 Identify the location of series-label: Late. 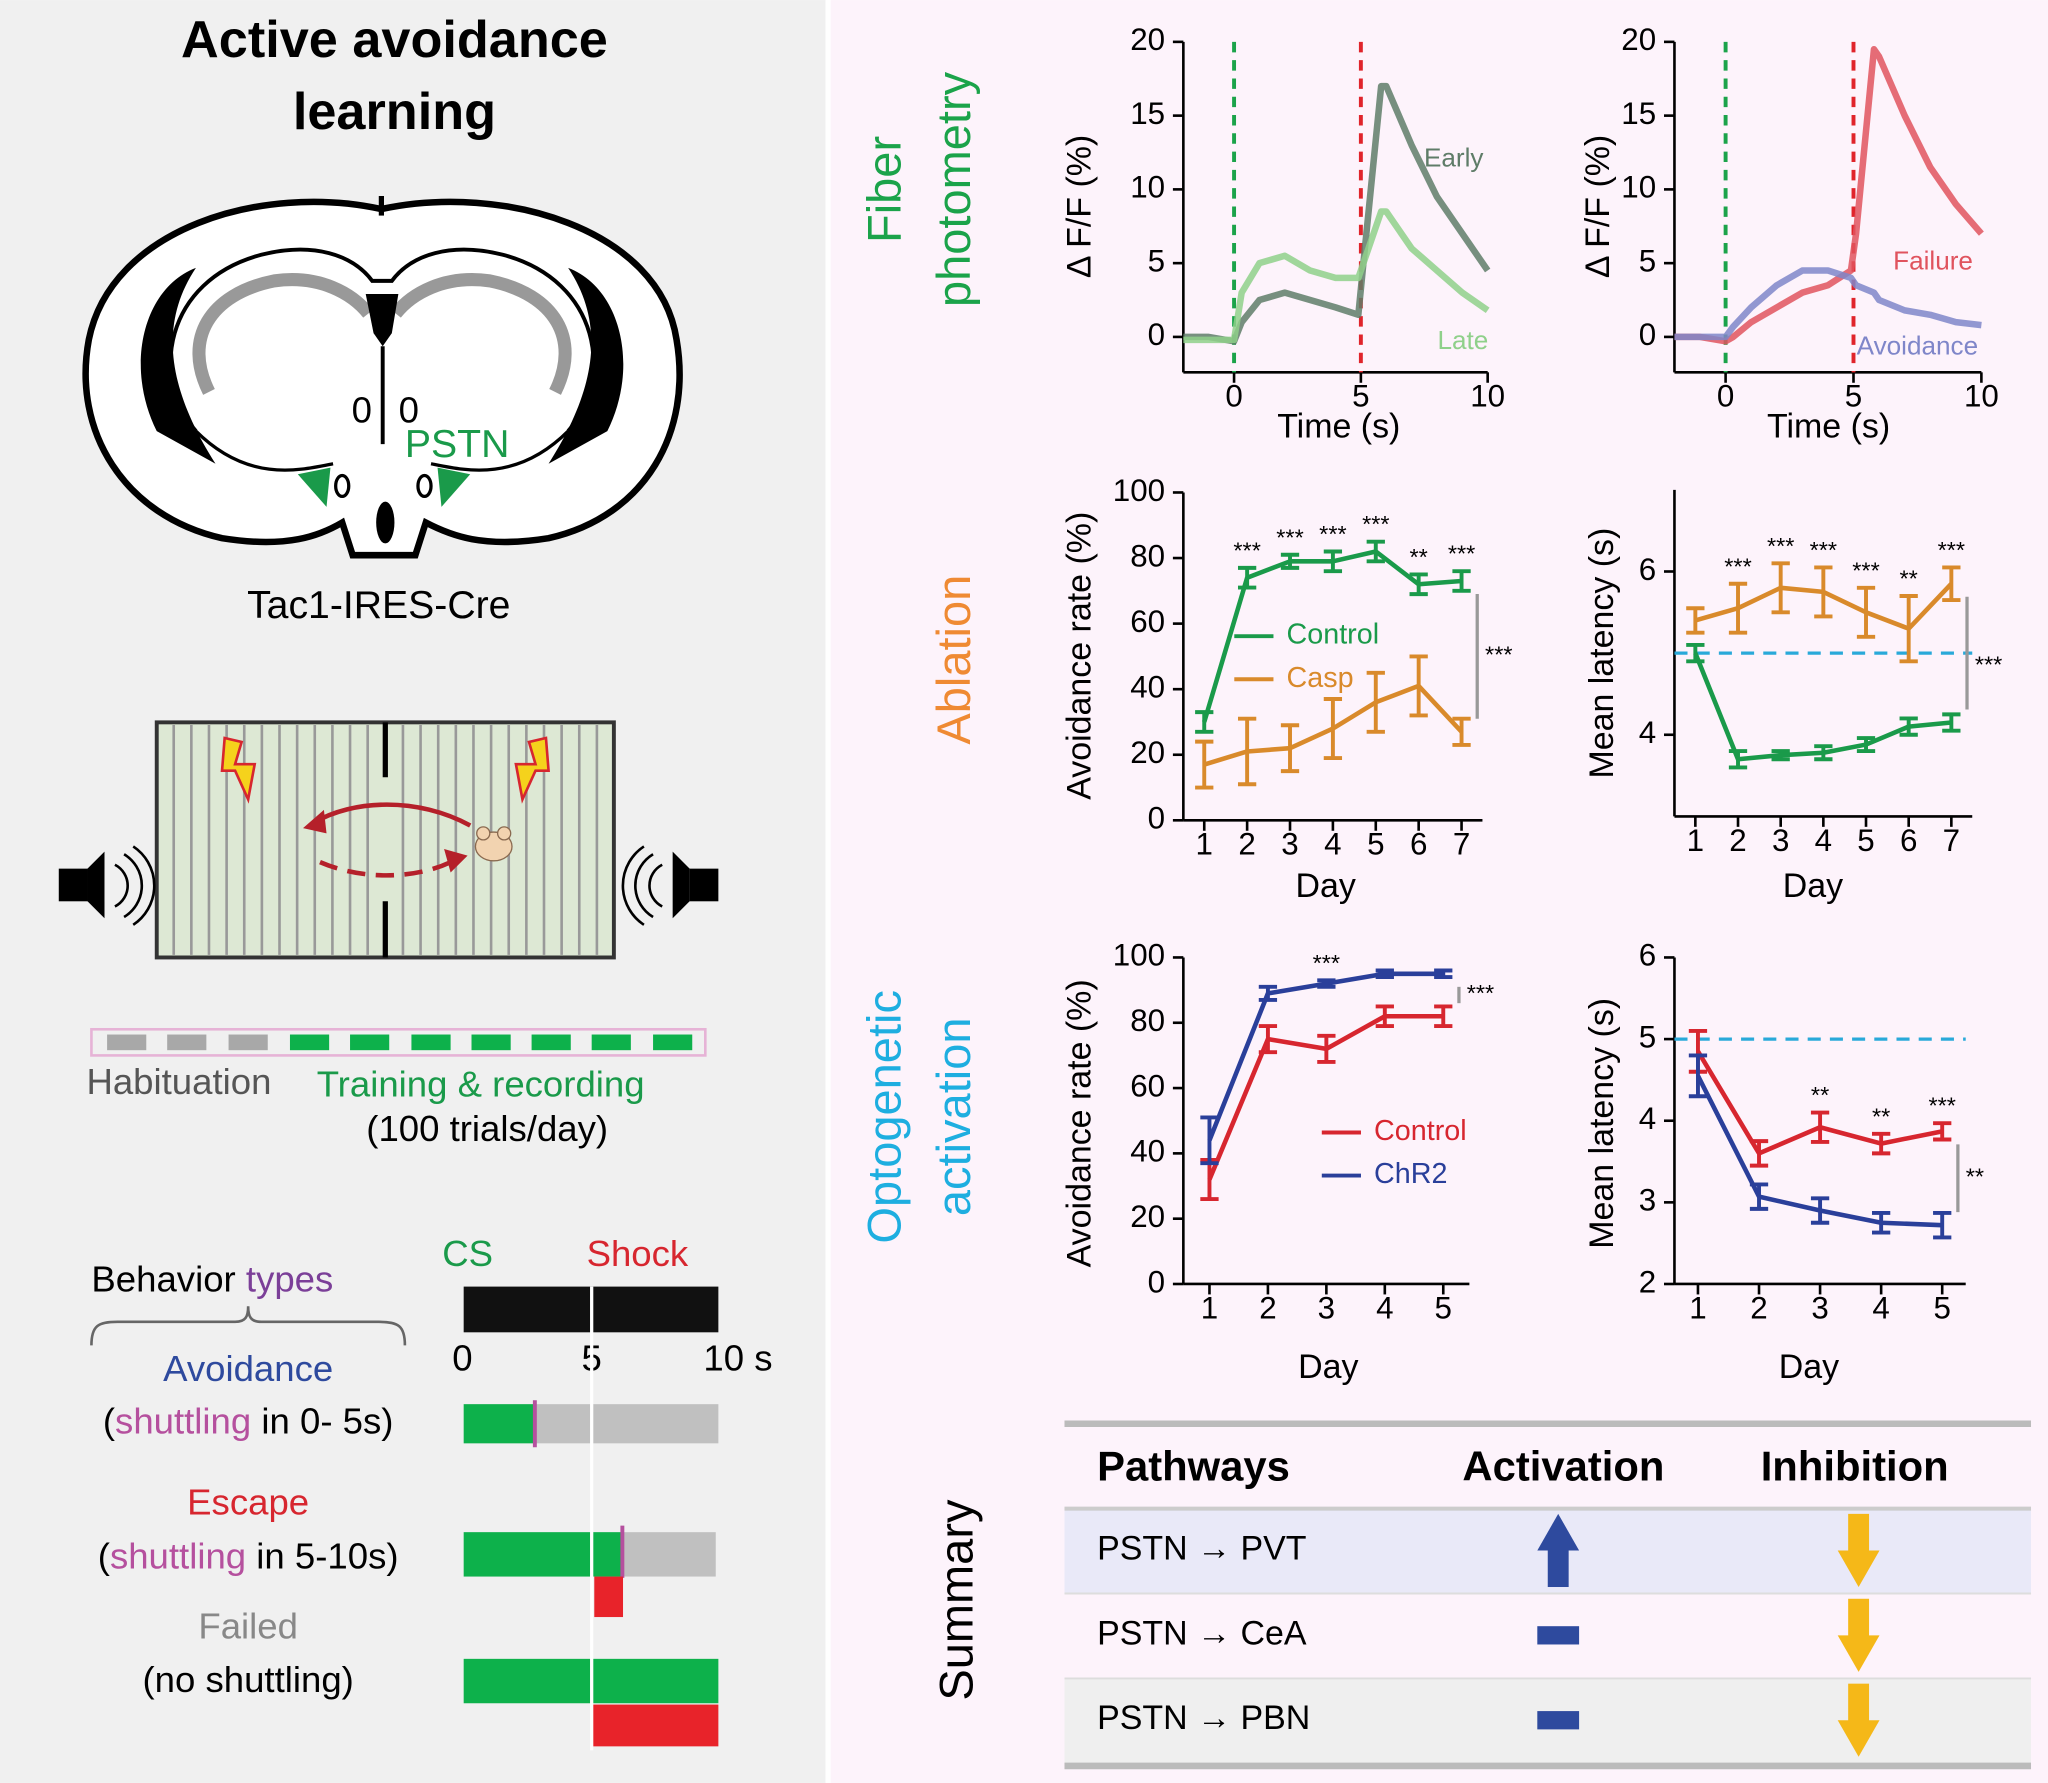
(1462, 340).